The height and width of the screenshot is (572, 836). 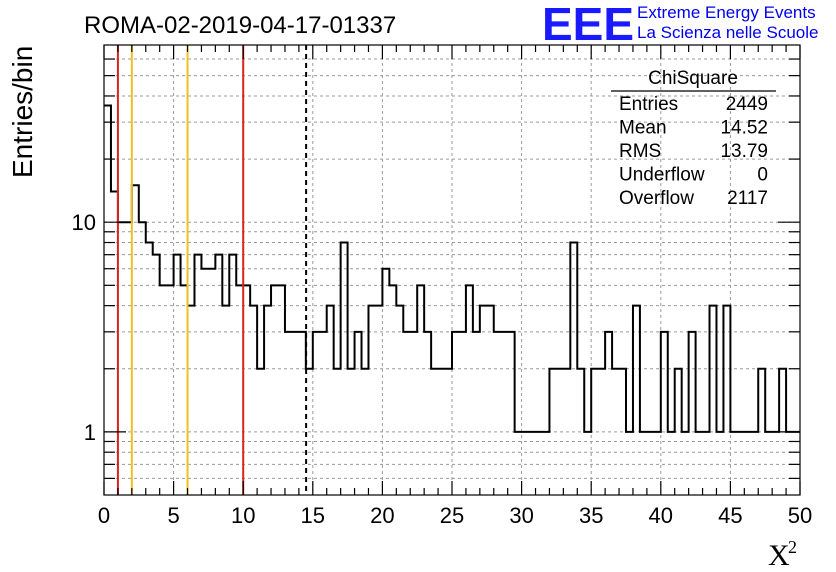 I want to click on stats-row-label: Entries, so click(x=648, y=104).